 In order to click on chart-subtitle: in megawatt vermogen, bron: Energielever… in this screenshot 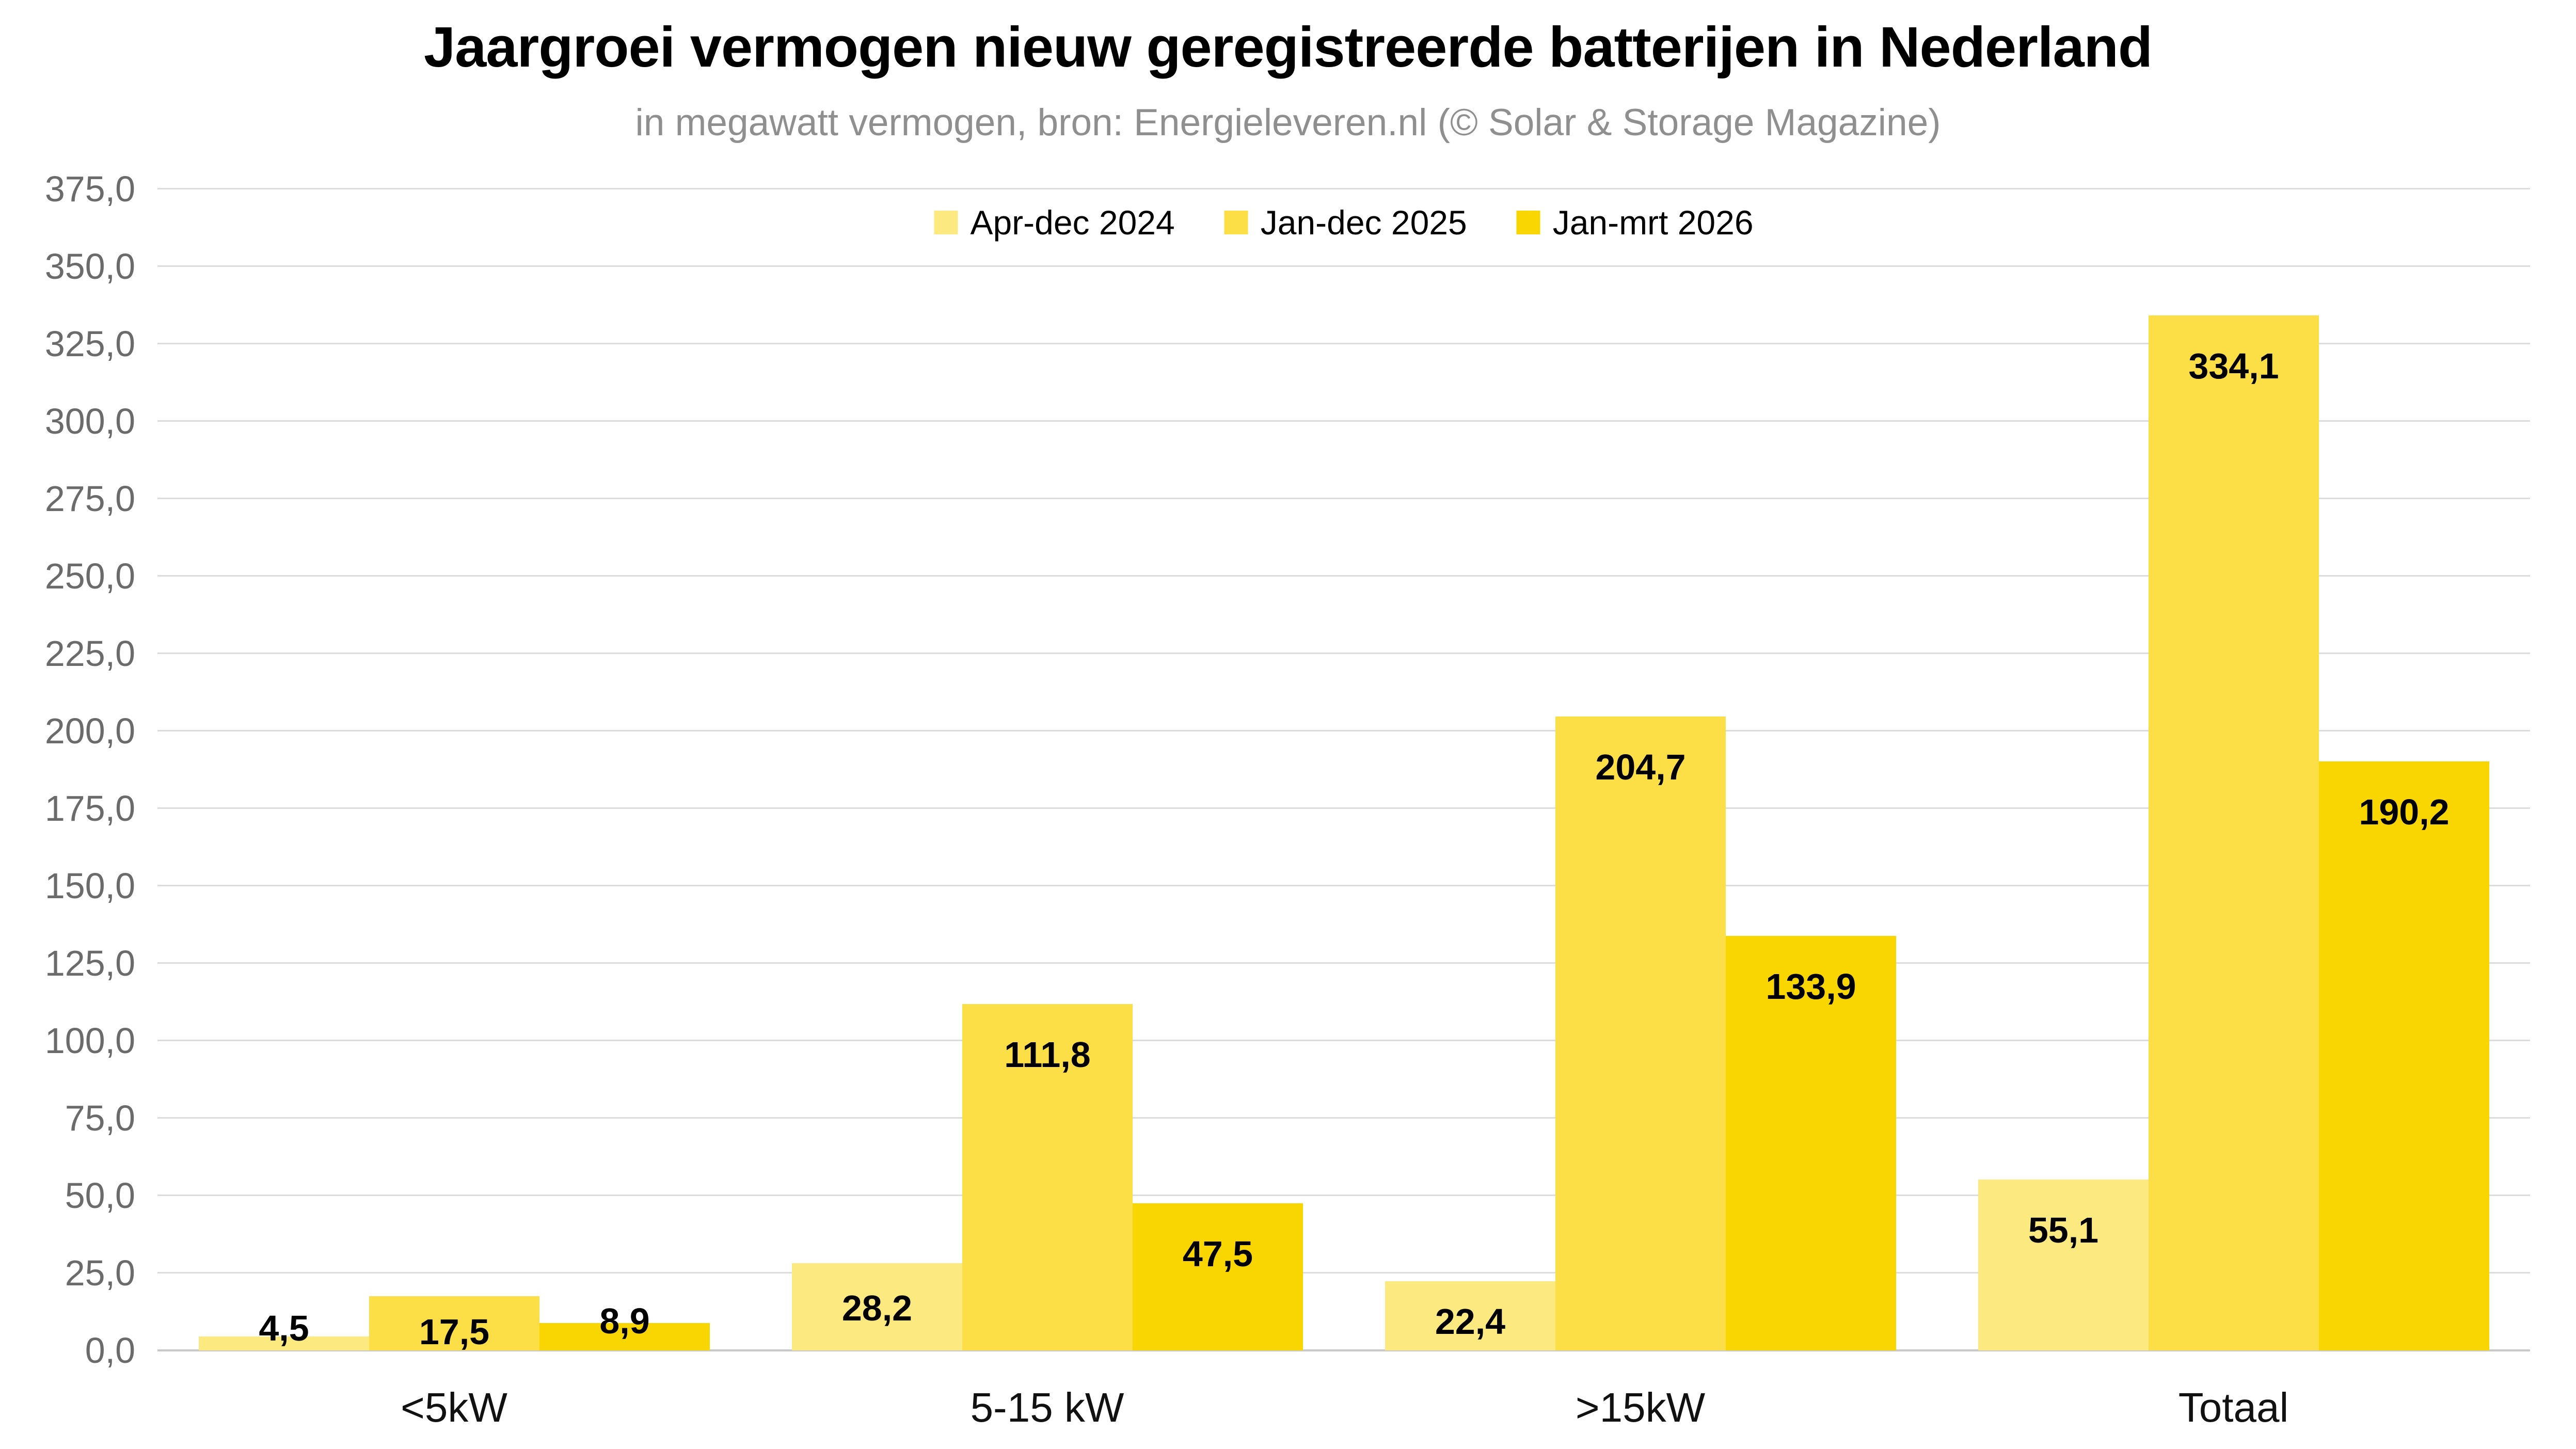, I will do `click(1288, 123)`.